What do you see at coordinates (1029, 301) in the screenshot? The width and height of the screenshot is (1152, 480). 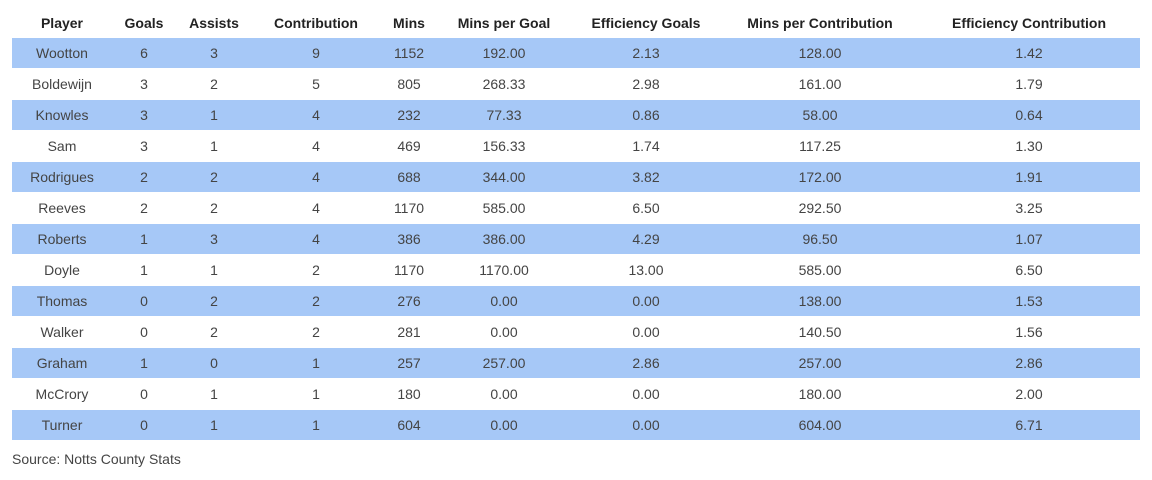 I see `table-cell: 1.53` at bounding box center [1029, 301].